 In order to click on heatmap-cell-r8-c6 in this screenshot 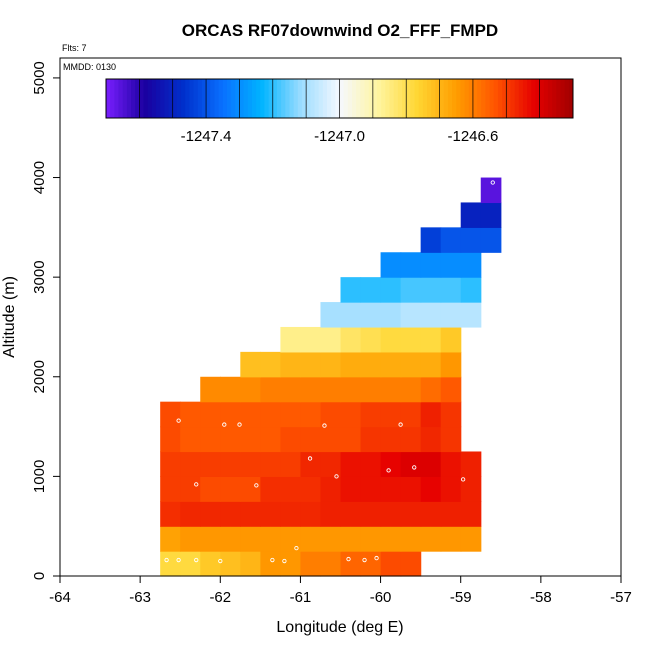, I will do `click(371, 364)`.